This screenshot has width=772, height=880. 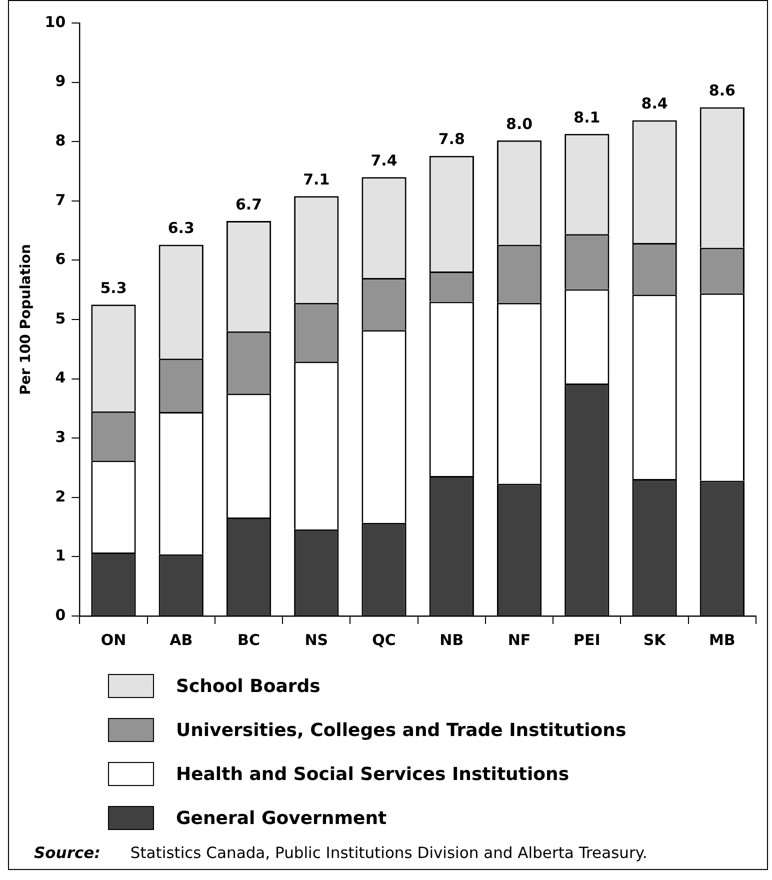 I want to click on y-tick-label: 6, so click(x=60, y=259).